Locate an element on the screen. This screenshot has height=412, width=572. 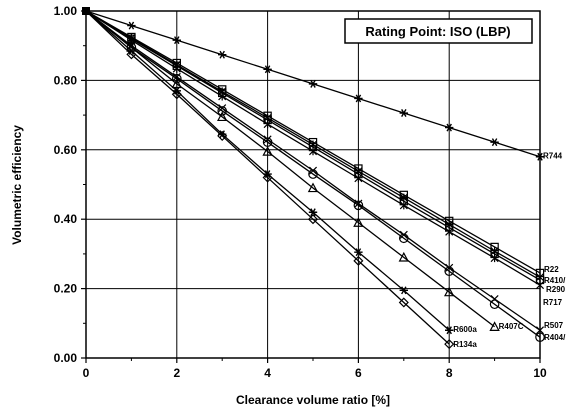
series-end-label: R407C is located at coordinates (511, 326).